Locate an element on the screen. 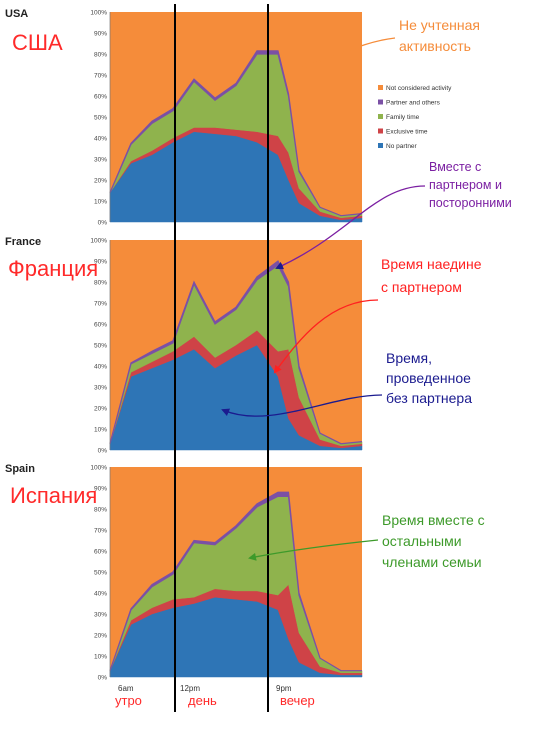  country-label-ru: Франция is located at coordinates (53, 268).